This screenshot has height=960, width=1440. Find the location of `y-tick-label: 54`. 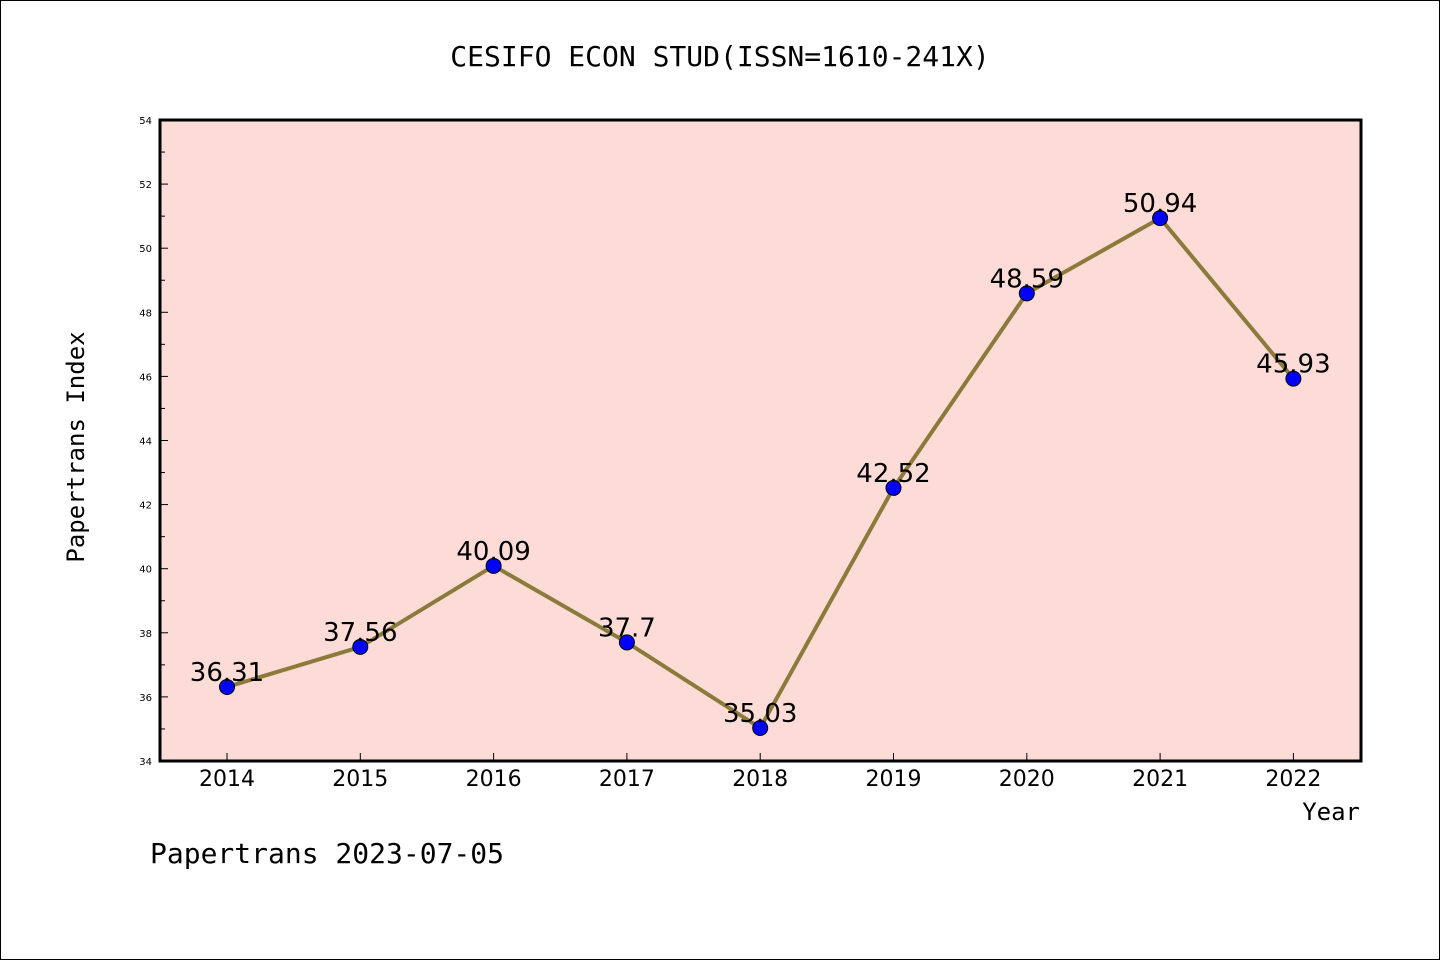

y-tick-label: 54 is located at coordinates (145, 121).